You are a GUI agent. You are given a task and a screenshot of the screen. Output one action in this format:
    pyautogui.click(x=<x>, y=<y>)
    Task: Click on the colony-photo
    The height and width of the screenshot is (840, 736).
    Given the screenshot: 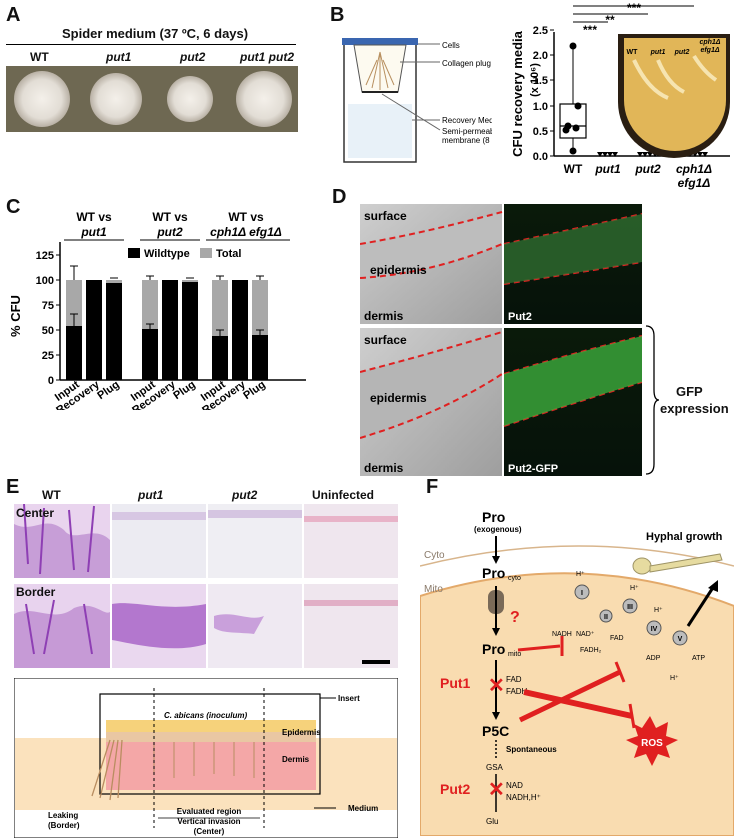 What is the action you would take?
    pyautogui.click(x=152, y=99)
    